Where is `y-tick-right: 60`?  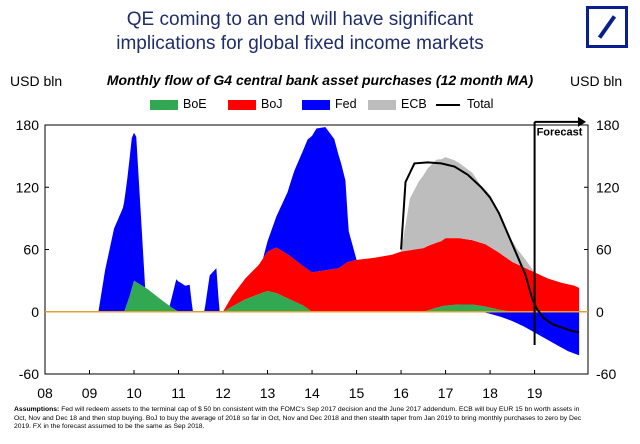 y-tick-right: 60 is located at coordinates (604, 250).